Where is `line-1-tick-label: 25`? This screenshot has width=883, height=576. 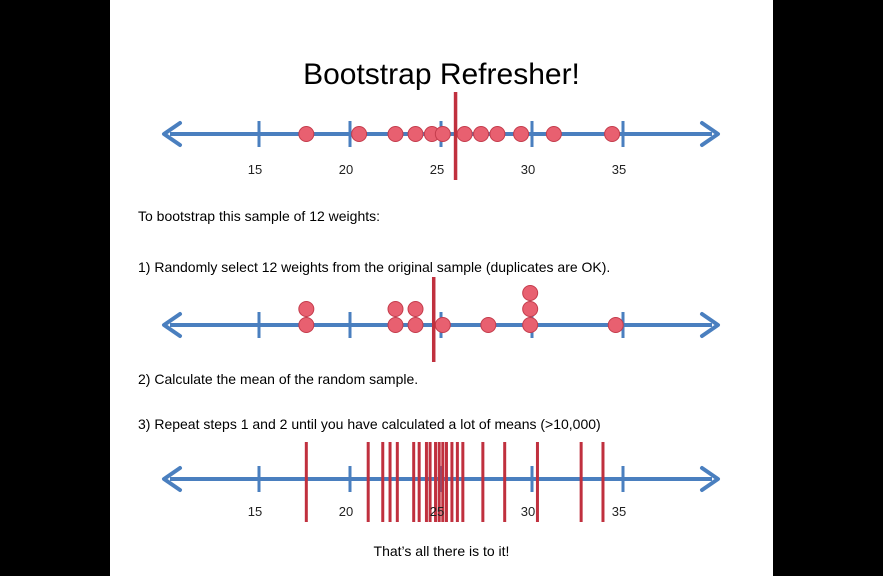 line-1-tick-label: 25 is located at coordinates (437, 169).